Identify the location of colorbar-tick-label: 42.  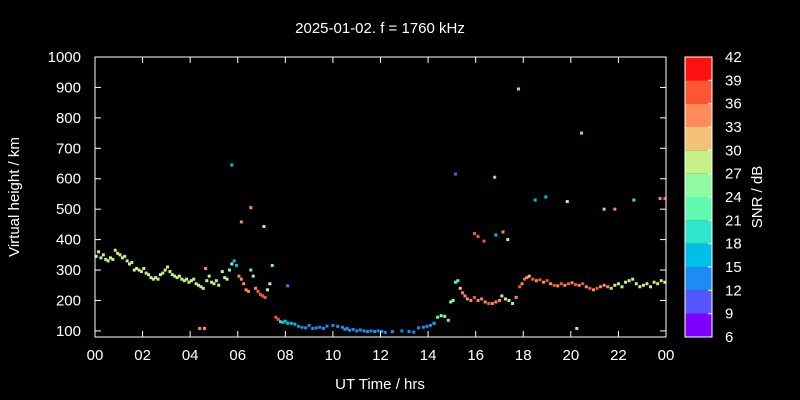
(733, 57).